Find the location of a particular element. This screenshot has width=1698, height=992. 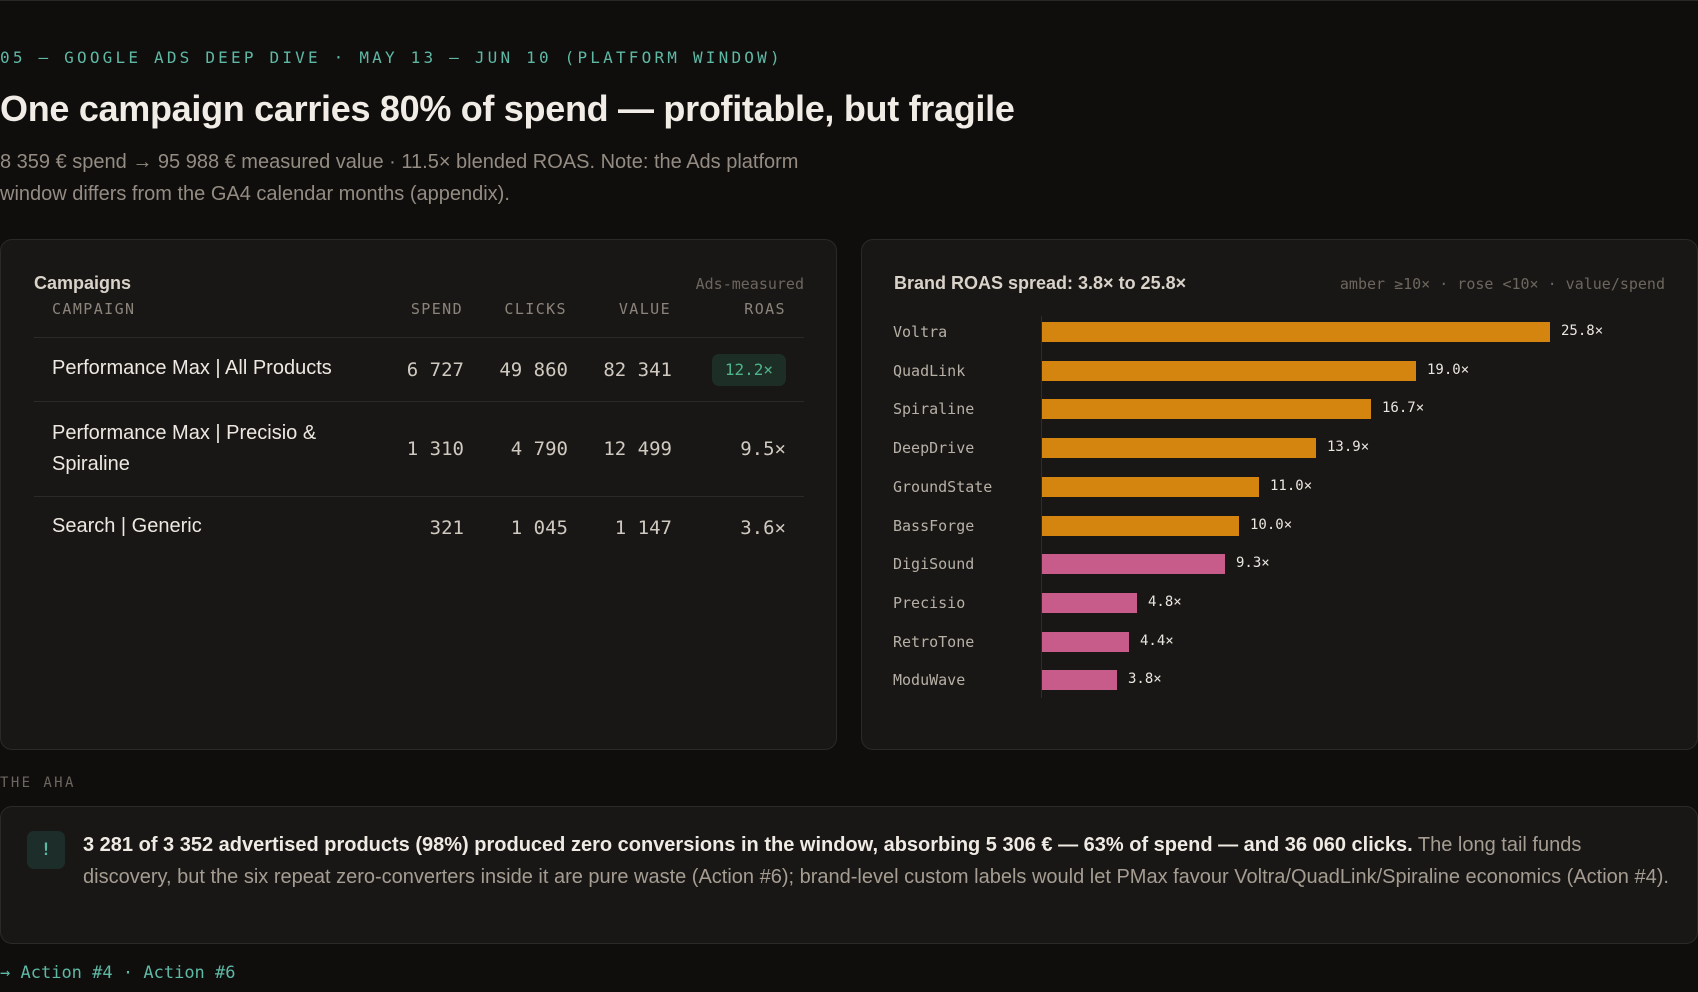

bar-value-label: 4.8× is located at coordinates (1165, 601).